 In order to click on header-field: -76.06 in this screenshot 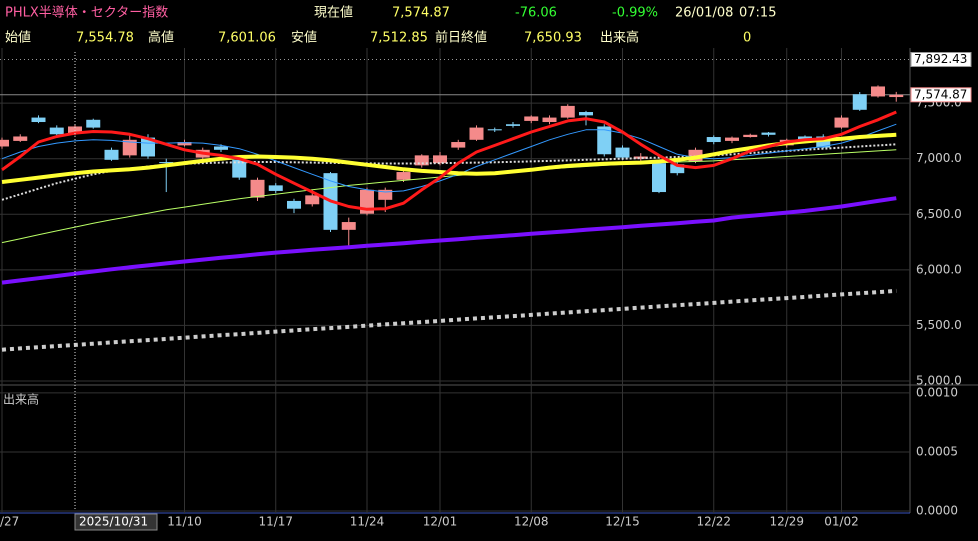, I will do `click(536, 13)`.